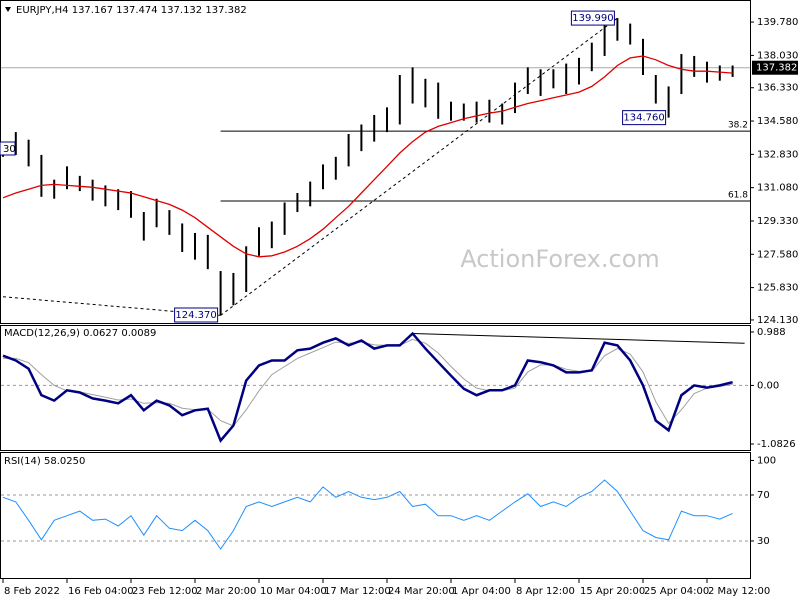  What do you see at coordinates (481, 591) in the screenshot?
I see `x-tick-label: 1 Apr 04:00` at bounding box center [481, 591].